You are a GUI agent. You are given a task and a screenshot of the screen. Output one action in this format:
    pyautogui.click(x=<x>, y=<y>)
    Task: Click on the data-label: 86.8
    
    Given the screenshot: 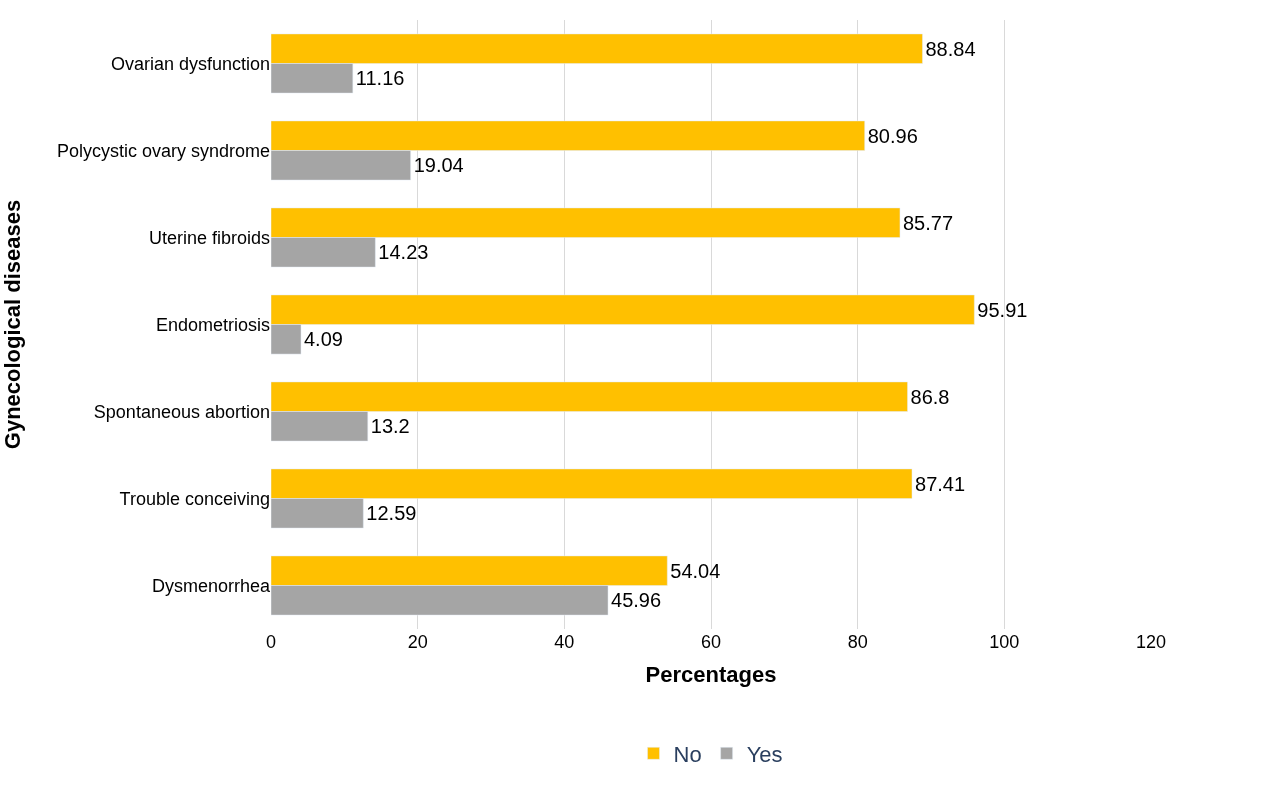 What is the action you would take?
    pyautogui.click(x=930, y=396)
    